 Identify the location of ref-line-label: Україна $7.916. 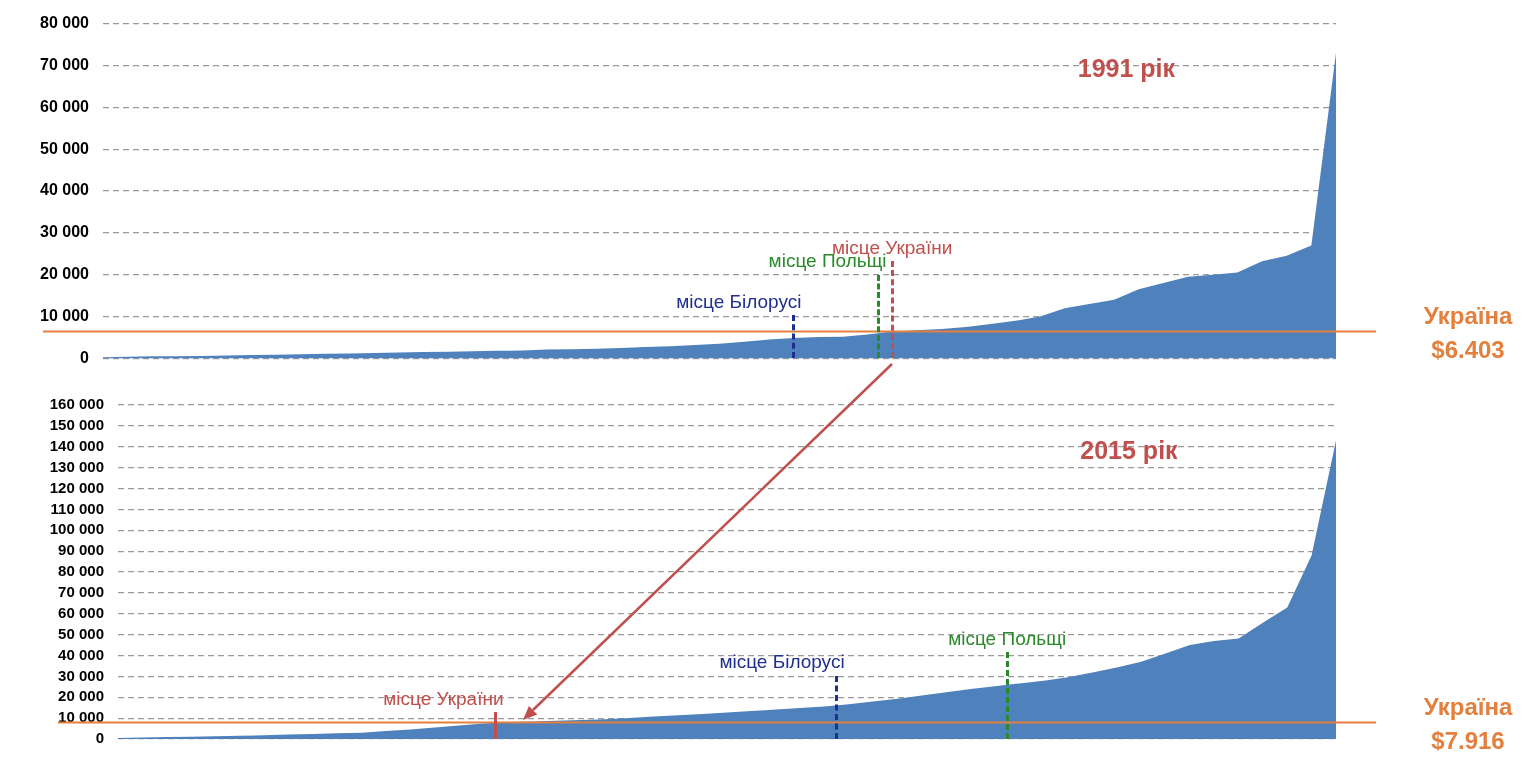
(1468, 724).